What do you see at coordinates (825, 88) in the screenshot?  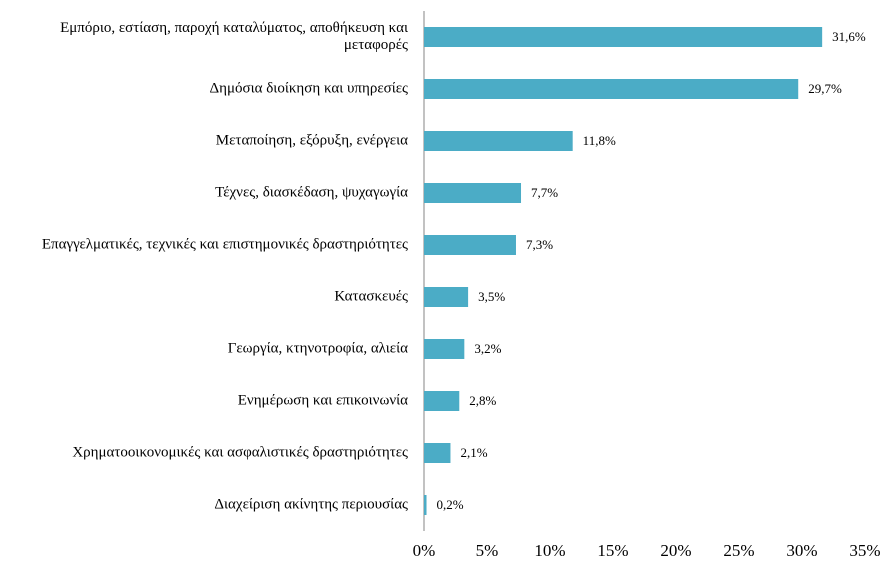 I see `value-label: 29,7%` at bounding box center [825, 88].